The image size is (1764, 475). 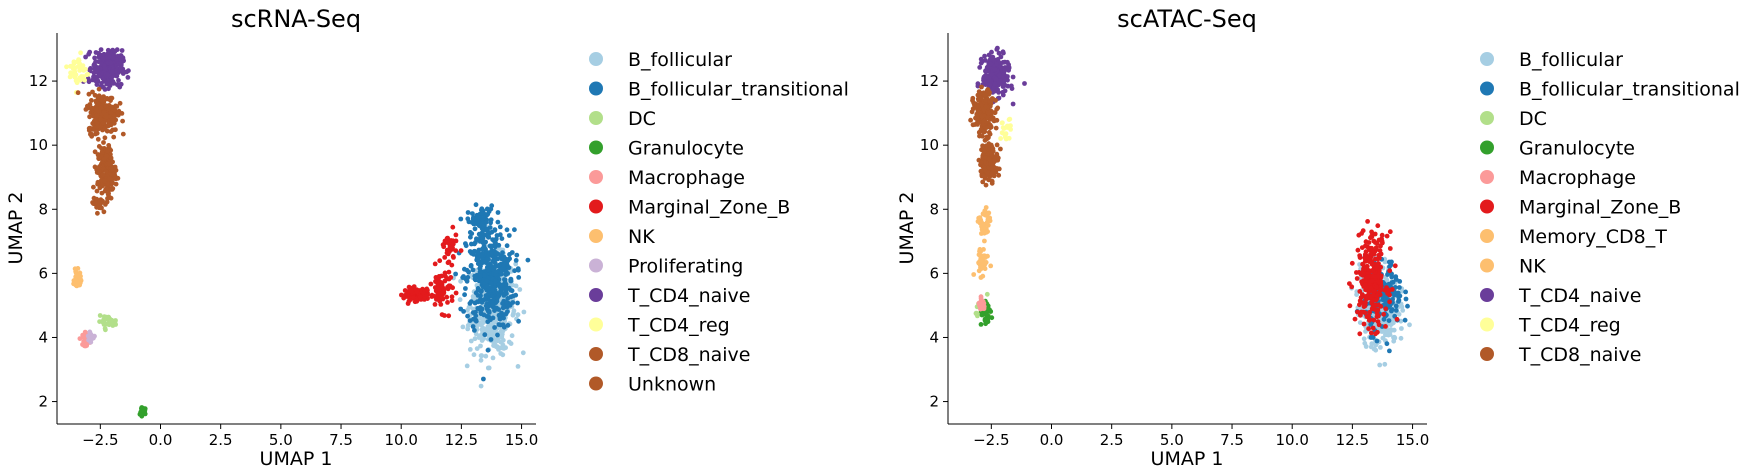 What do you see at coordinates (987, 294) in the screenshot?
I see `point-dc` at bounding box center [987, 294].